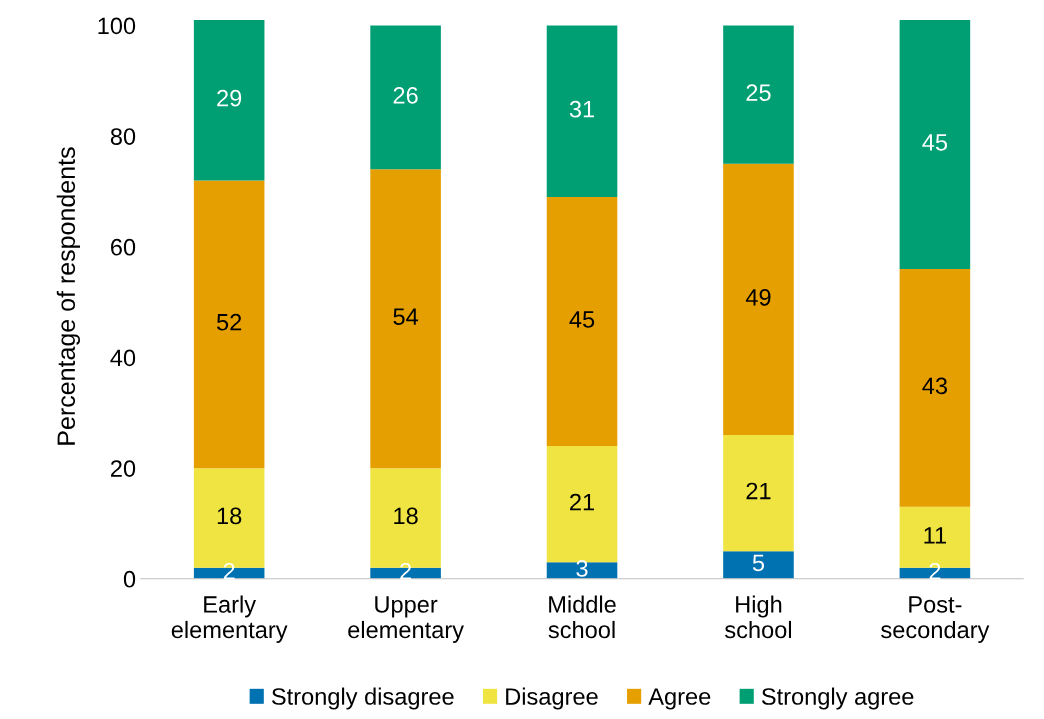 The height and width of the screenshot is (719, 1044). I want to click on y-tick-label: 0, so click(129, 579).